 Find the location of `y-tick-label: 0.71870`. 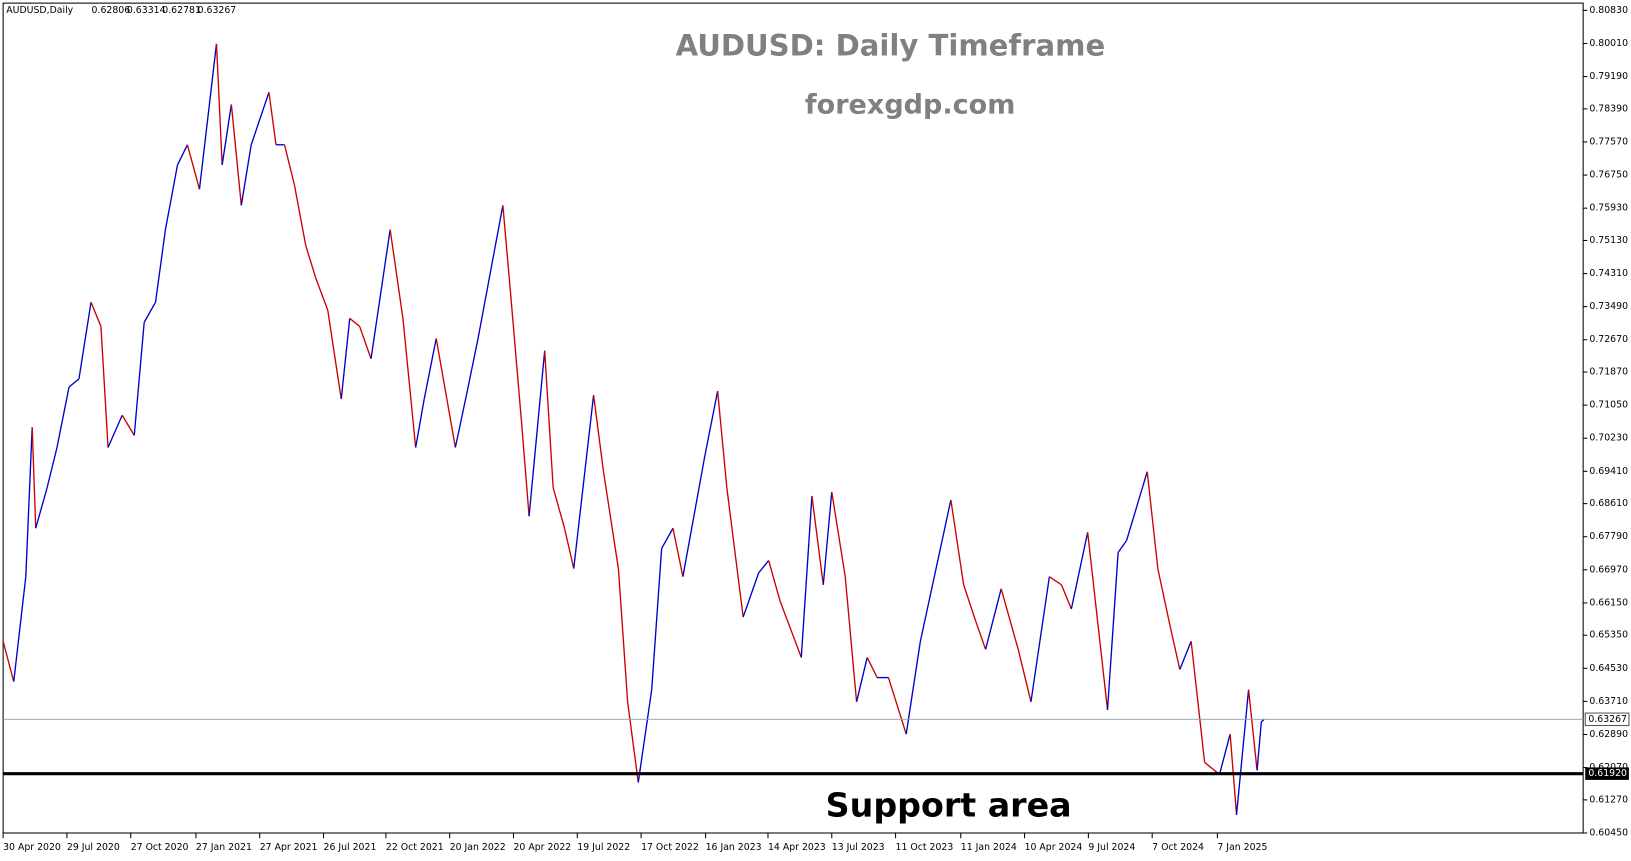

y-tick-label: 0.71870 is located at coordinates (1608, 372).